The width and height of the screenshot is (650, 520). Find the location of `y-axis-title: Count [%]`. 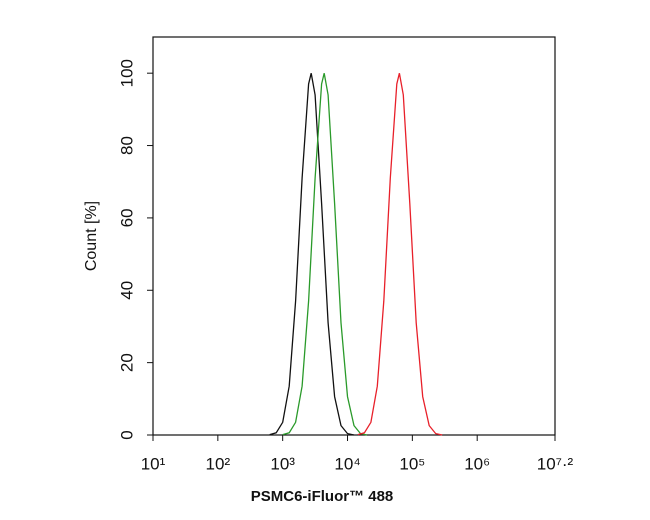

y-axis-title: Count [%] is located at coordinates (91, 236).